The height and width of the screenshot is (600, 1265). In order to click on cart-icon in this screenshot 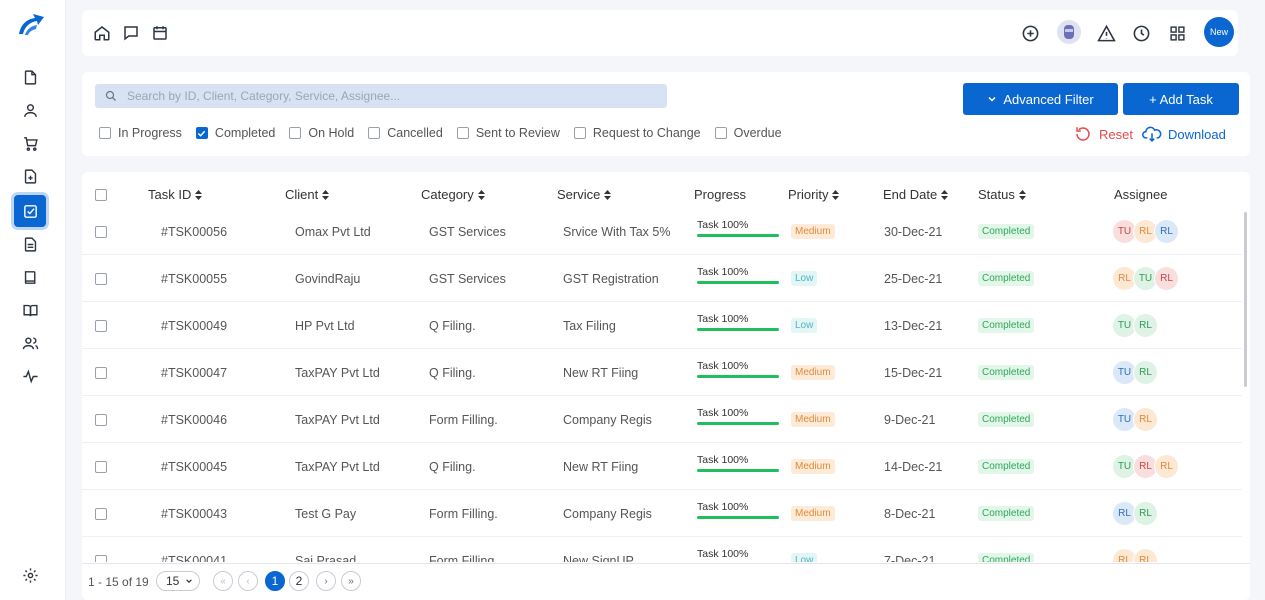, I will do `click(30, 143)`.